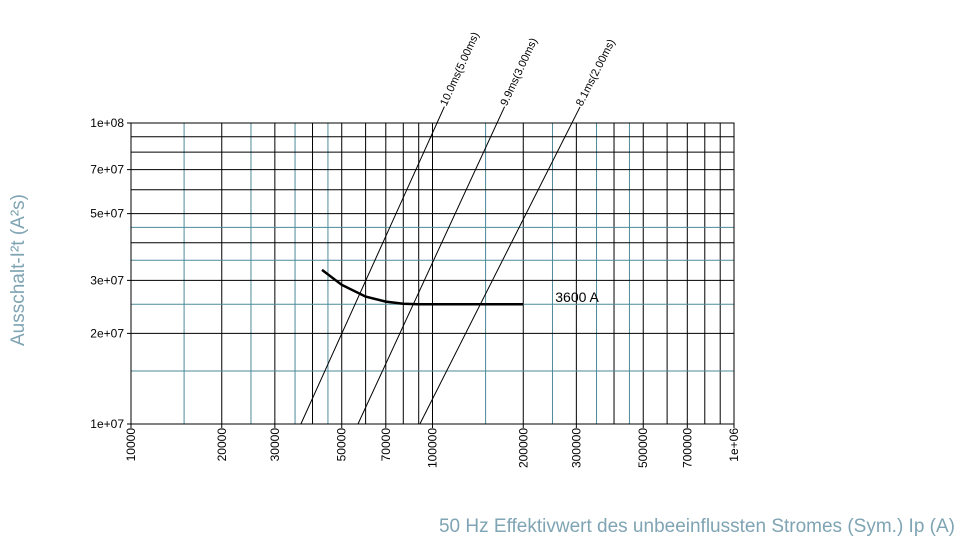 This screenshot has height=540, width=959. I want to click on x-tick-label: 20000, so click(222, 445).